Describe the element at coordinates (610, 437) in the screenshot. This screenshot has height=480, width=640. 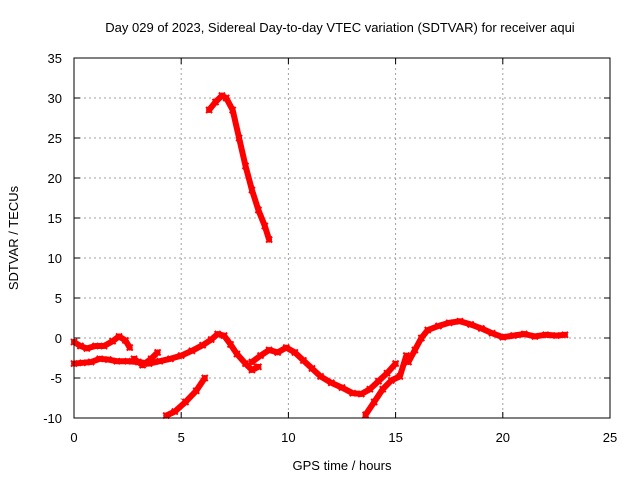
I see `x-tick-label: 25` at that location.